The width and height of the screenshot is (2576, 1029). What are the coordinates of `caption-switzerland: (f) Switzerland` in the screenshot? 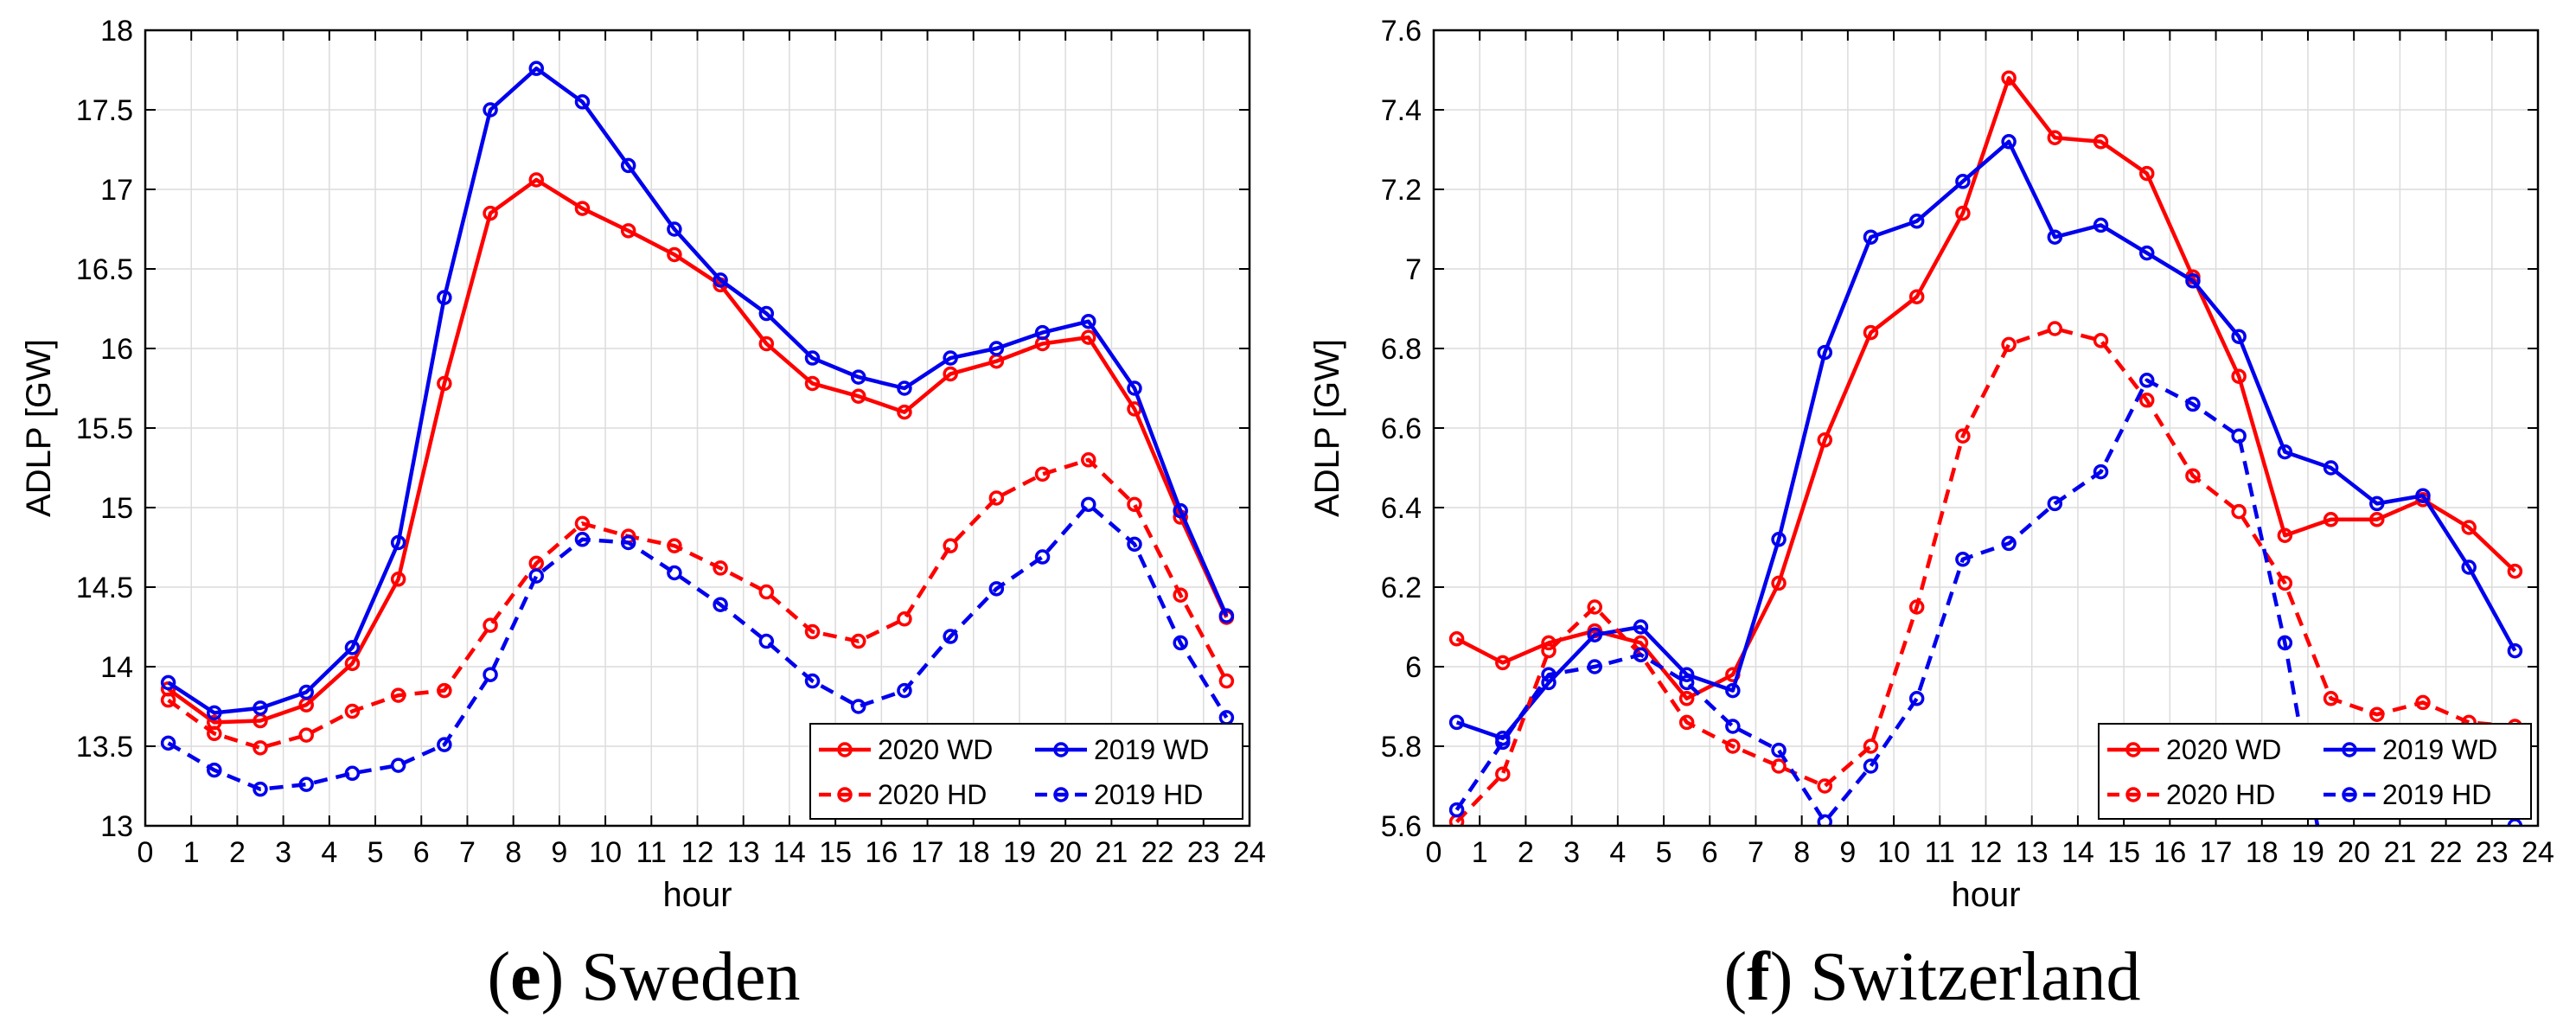 It's located at (1932, 977).